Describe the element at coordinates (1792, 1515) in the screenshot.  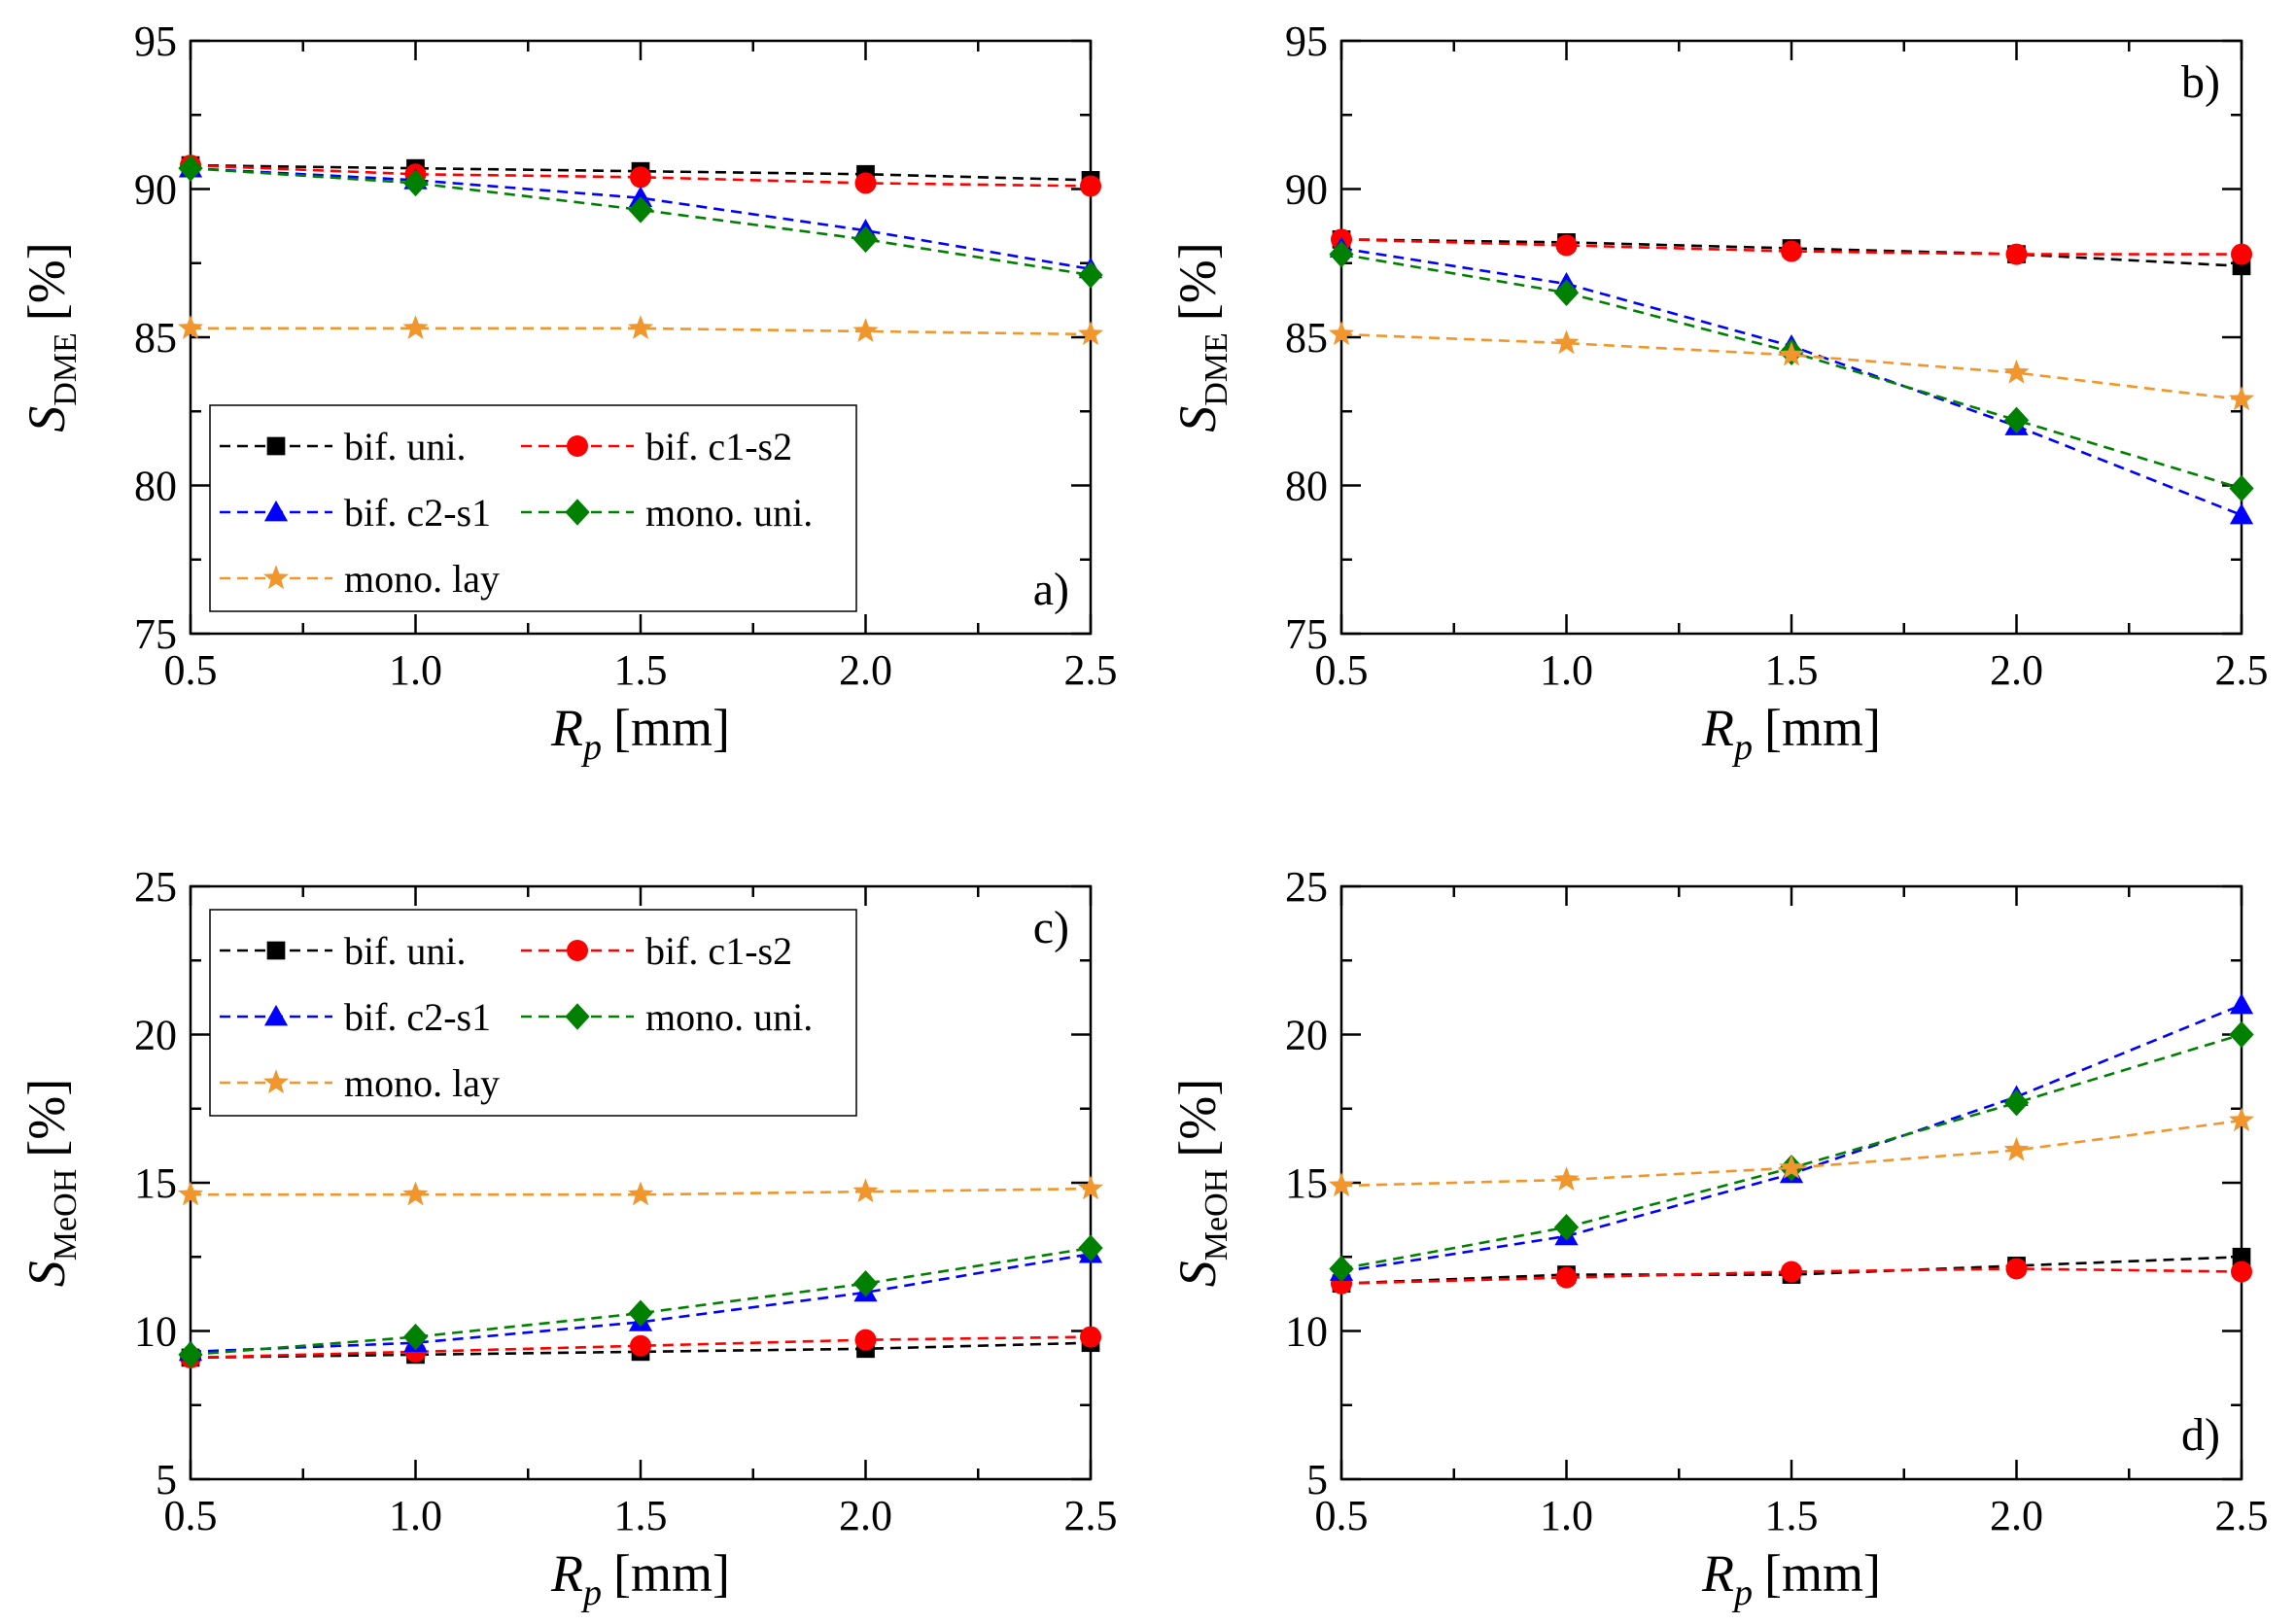
I see `x-tick-label: 1.5` at that location.